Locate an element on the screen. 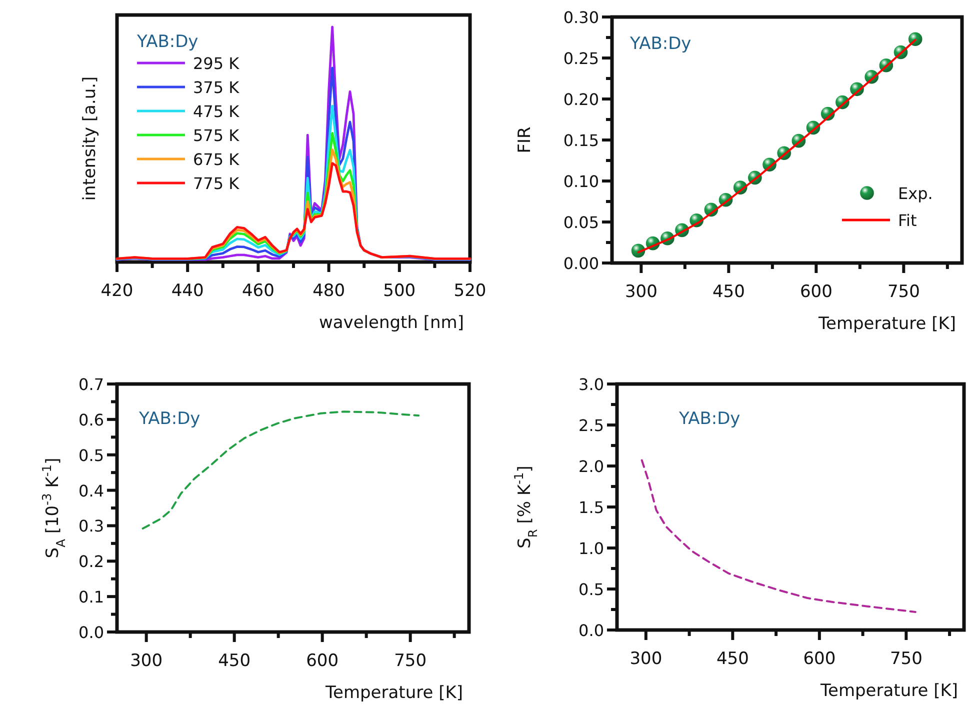 This screenshot has width=969, height=708. y-tick-label: 0.30 is located at coordinates (581, 17).